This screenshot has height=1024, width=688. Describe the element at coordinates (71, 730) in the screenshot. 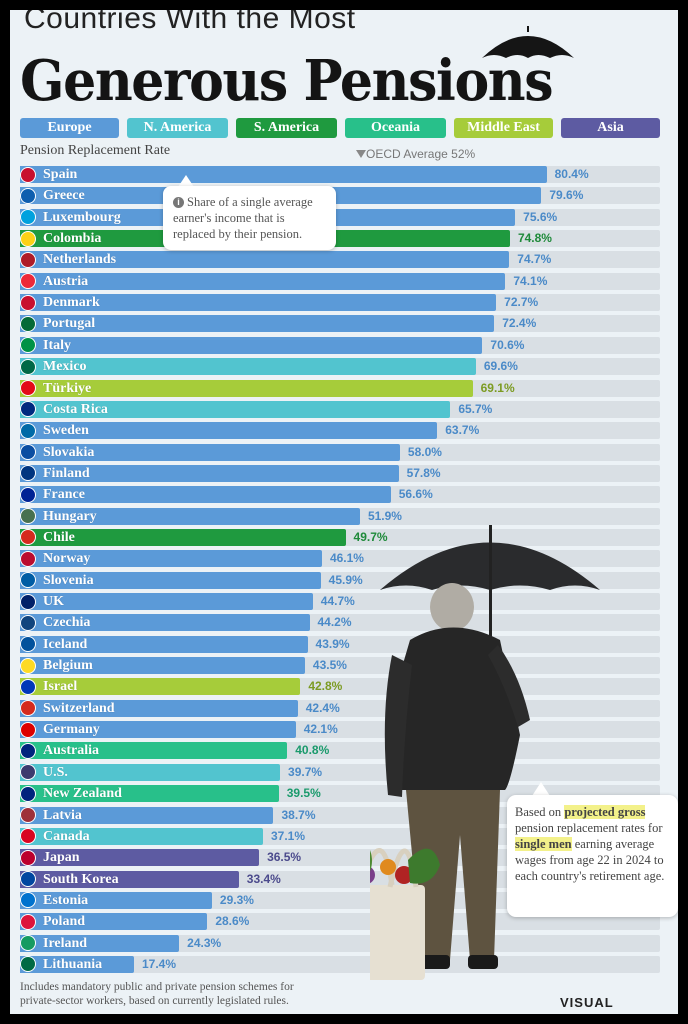

I see `country-label: Germany` at that location.